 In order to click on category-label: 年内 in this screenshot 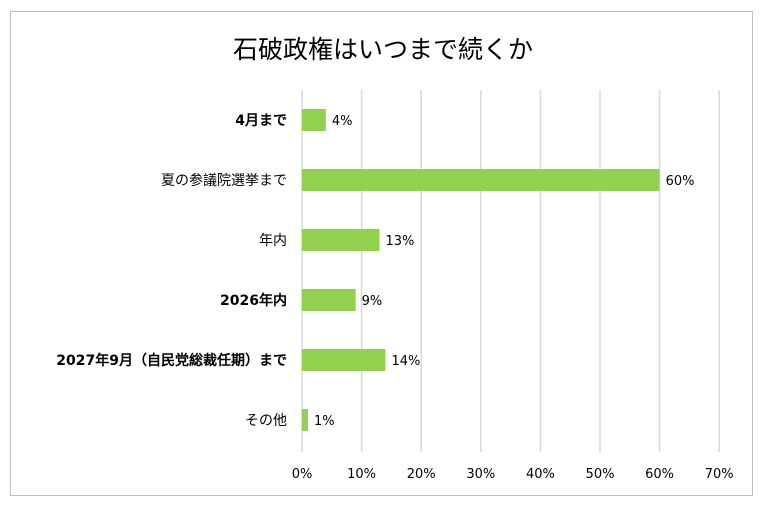, I will do `click(273, 241)`.